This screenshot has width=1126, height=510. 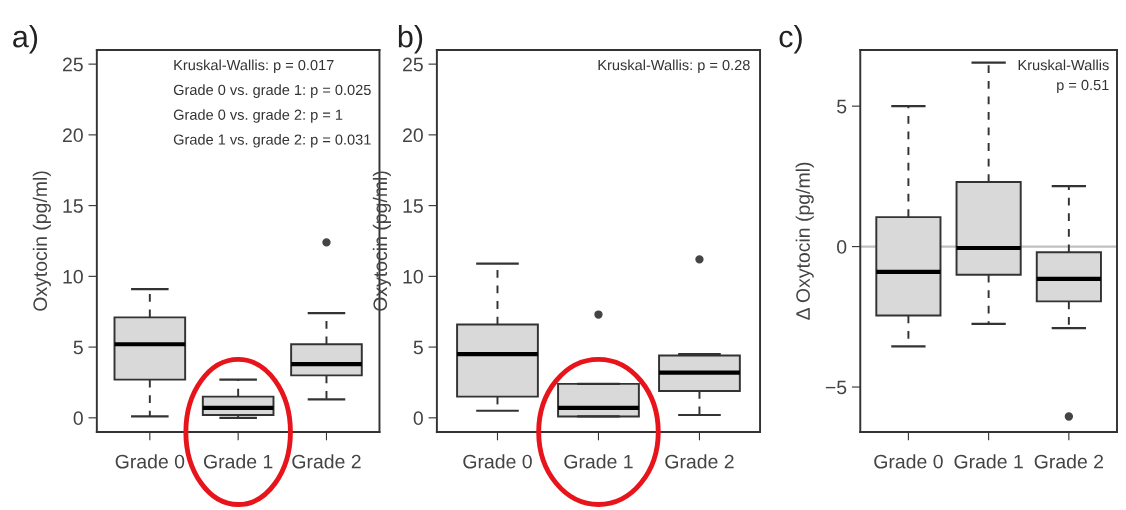 What do you see at coordinates (804, 241) in the screenshot?
I see `y-axis-title: Δ Oxytocin (pg/ml)` at bounding box center [804, 241].